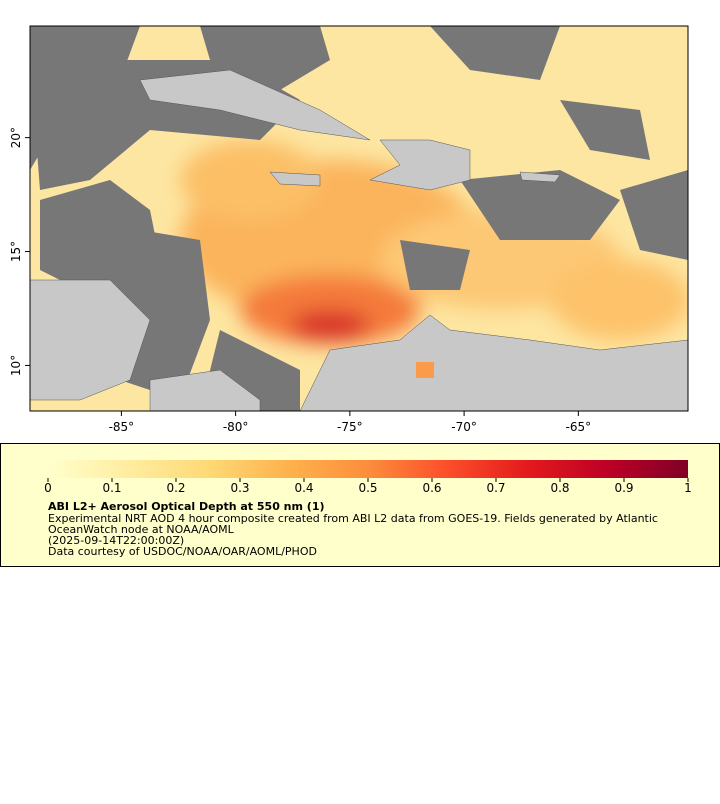 Image resolution: width=720 pixels, height=804 pixels. Describe the element at coordinates (111, 488) in the screenshot. I see `colorbar-tick-label: 0.1` at that location.